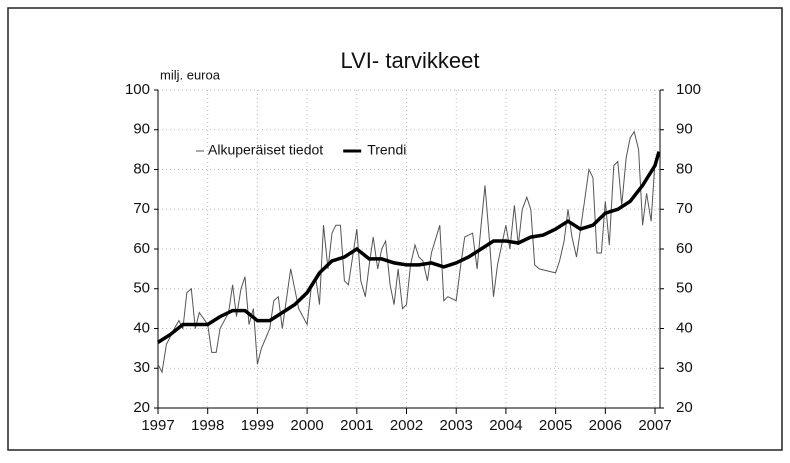 The height and width of the screenshot is (463, 790). I want to click on x-tick-label: 2006, so click(605, 425).